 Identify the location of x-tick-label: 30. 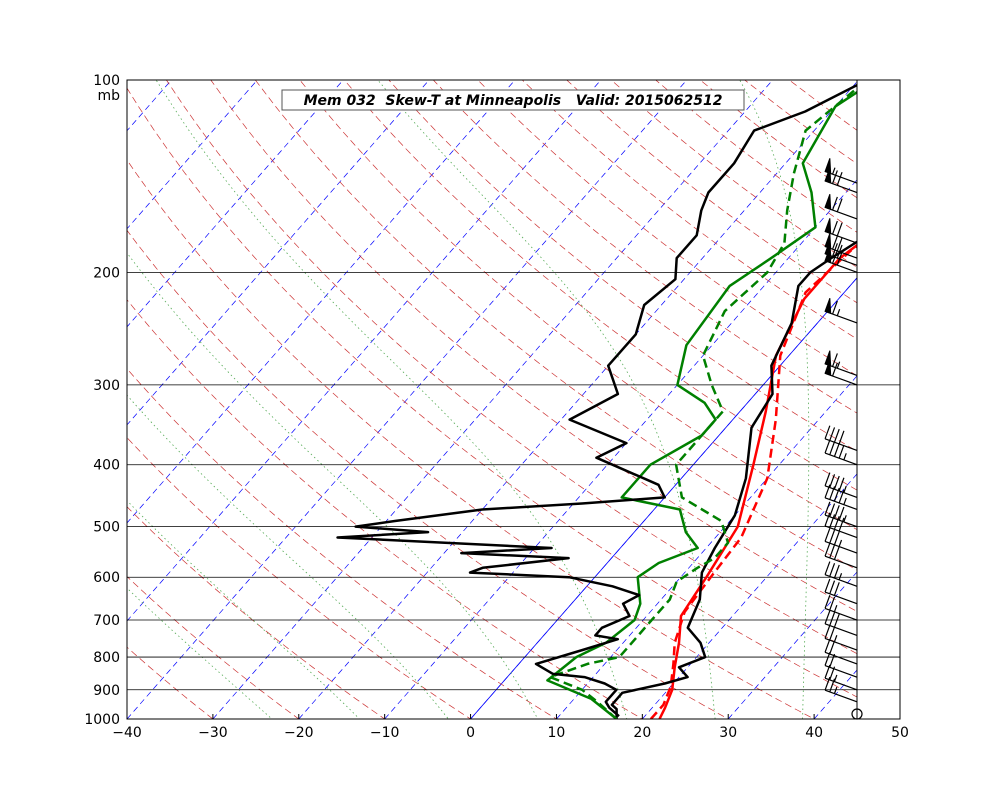
(728, 733).